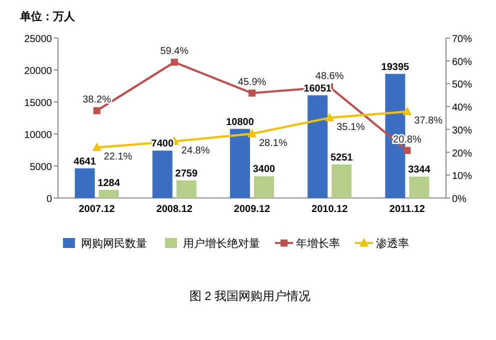  What do you see at coordinates (252, 82) in the screenshot?
I see `data-label: 45.9%` at bounding box center [252, 82].